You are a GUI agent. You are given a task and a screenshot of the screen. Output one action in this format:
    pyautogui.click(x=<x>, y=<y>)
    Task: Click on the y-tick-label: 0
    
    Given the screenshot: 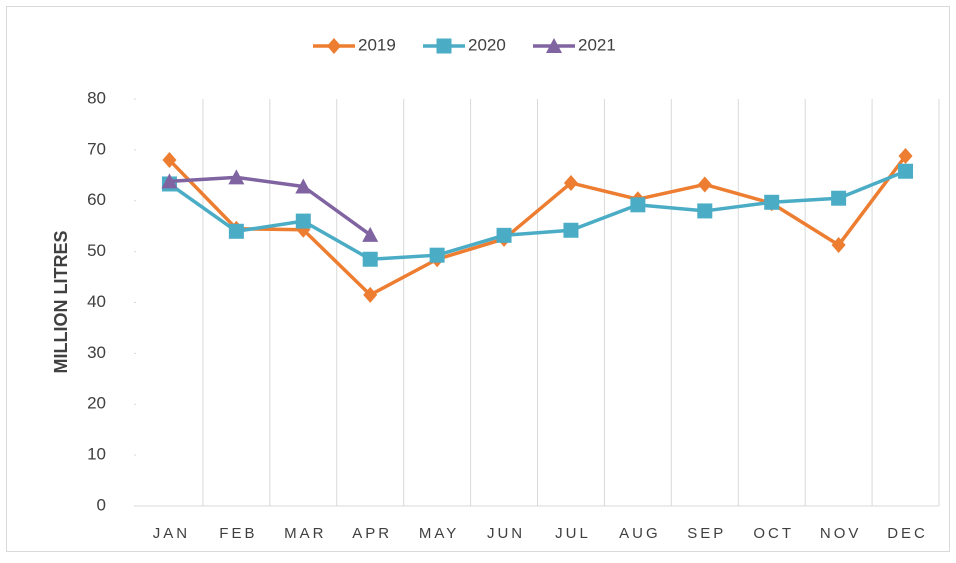 What is the action you would take?
    pyautogui.click(x=101, y=504)
    